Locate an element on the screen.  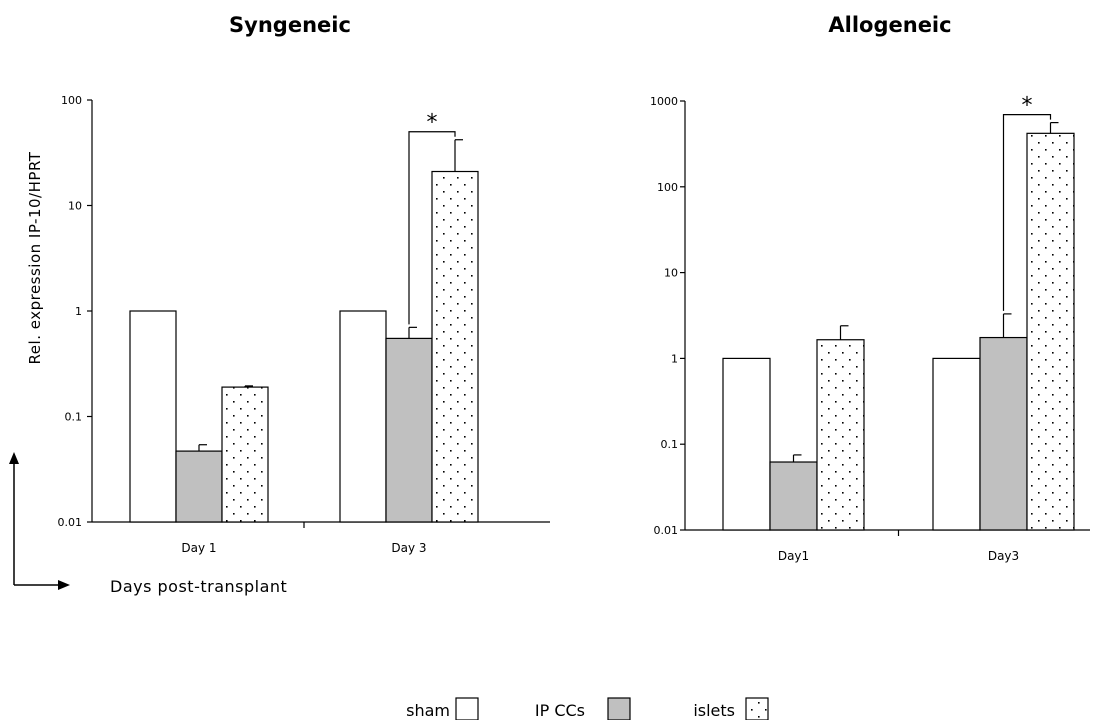
x-tick-label: Day3 is located at coordinates (1003, 556).